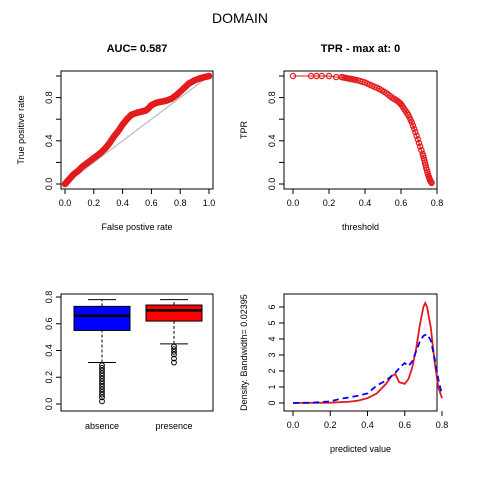 The width and height of the screenshot is (480, 480). What do you see at coordinates (272, 386) in the screenshot?
I see `y-tick-label: 1` at bounding box center [272, 386].